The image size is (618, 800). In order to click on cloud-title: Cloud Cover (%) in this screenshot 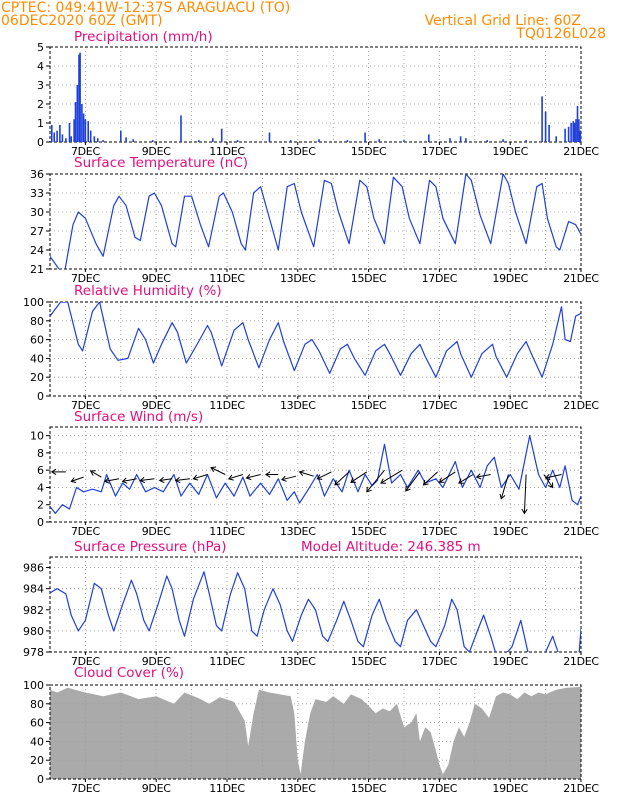, I will do `click(129, 673)`.